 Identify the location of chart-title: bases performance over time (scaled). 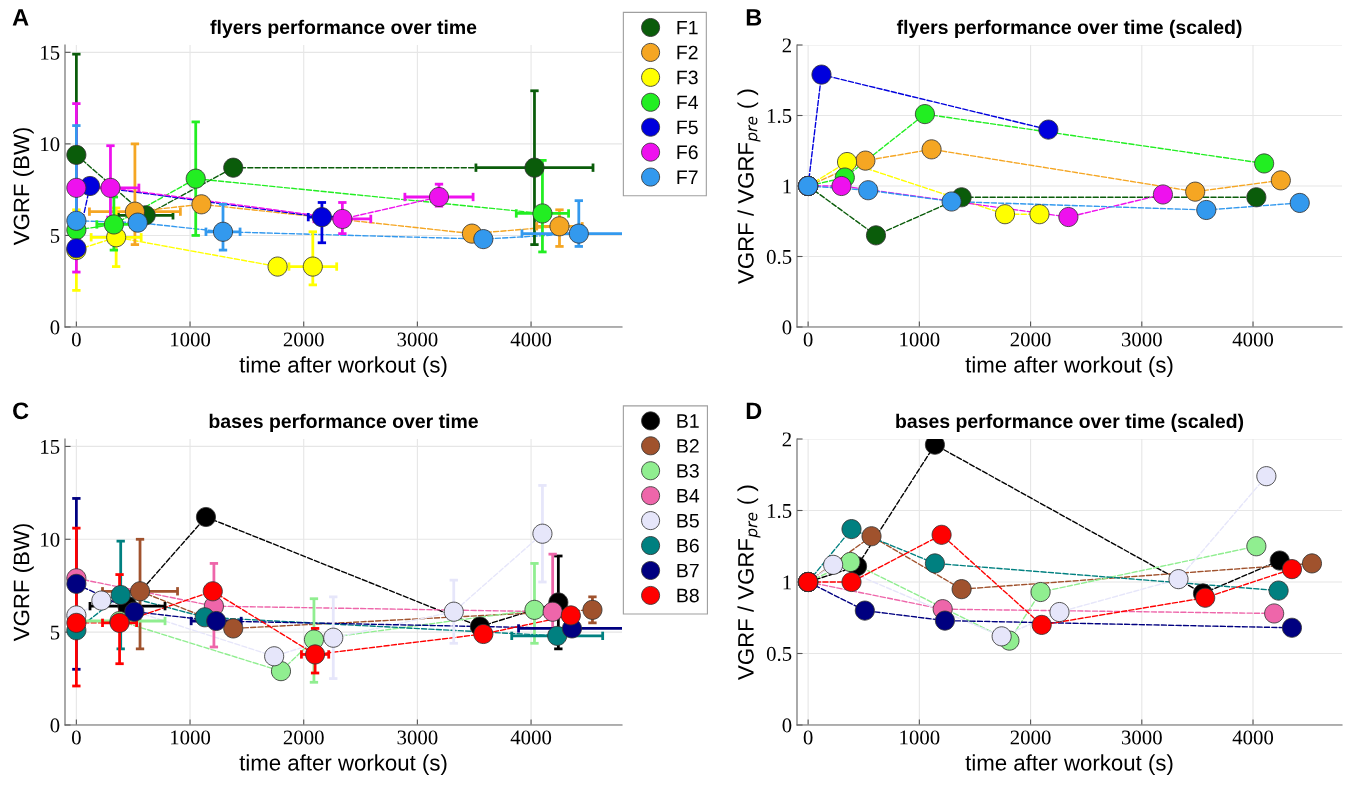
(1070, 422).